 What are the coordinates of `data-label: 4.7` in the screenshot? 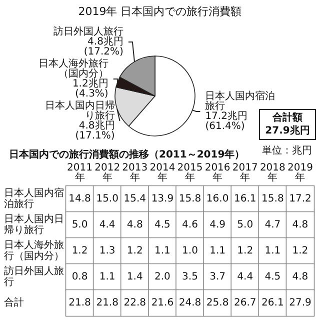 It's located at (272, 225).